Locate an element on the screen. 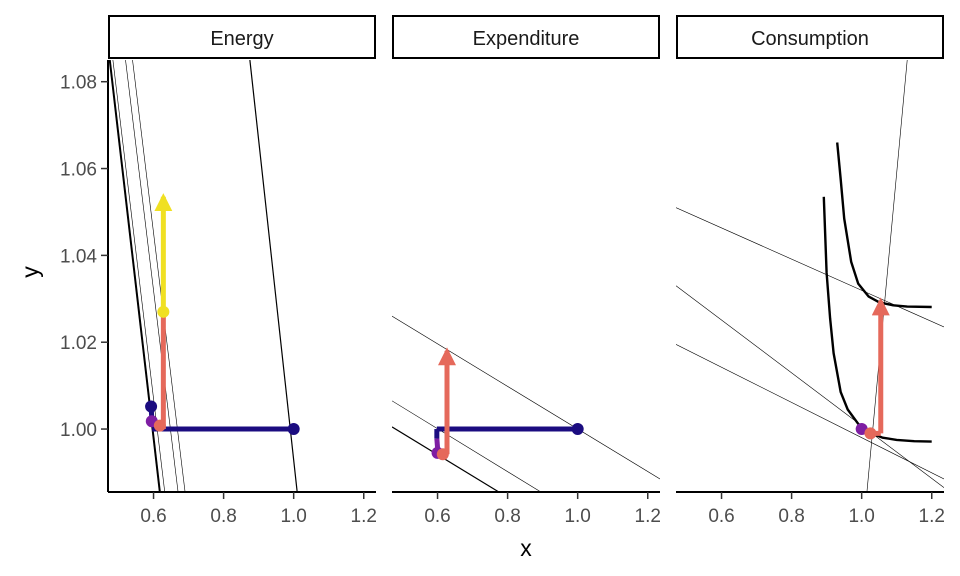 This screenshot has width=960, height=576. y-tick-label-2: 1.04 is located at coordinates (78, 256).